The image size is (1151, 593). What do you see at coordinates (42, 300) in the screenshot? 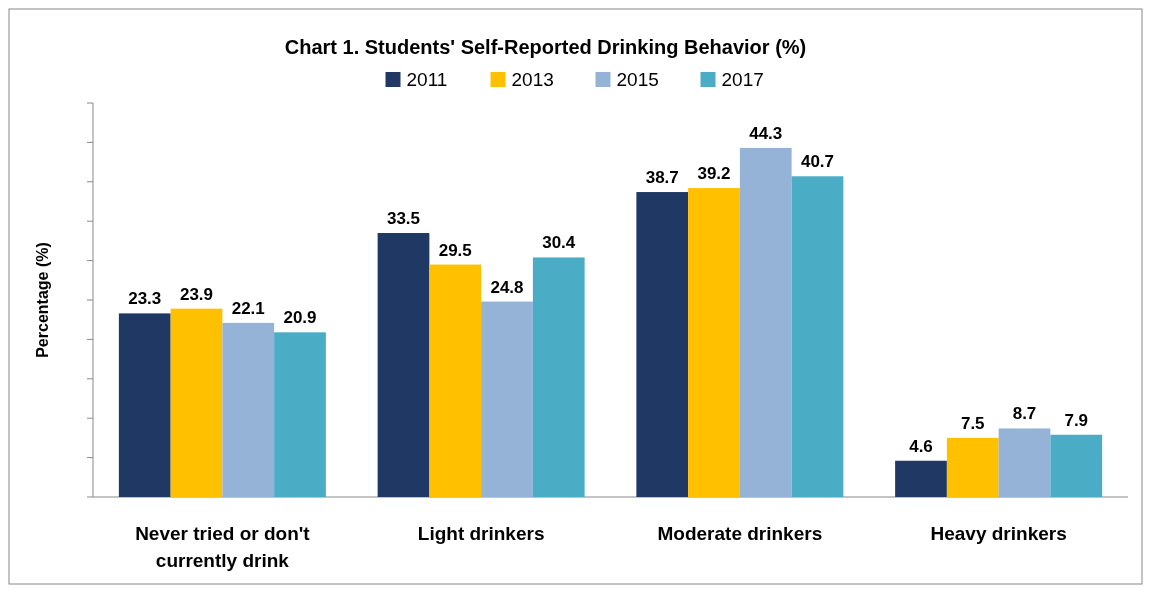
I see `y-axis-title: Percentage (%)` at bounding box center [42, 300].